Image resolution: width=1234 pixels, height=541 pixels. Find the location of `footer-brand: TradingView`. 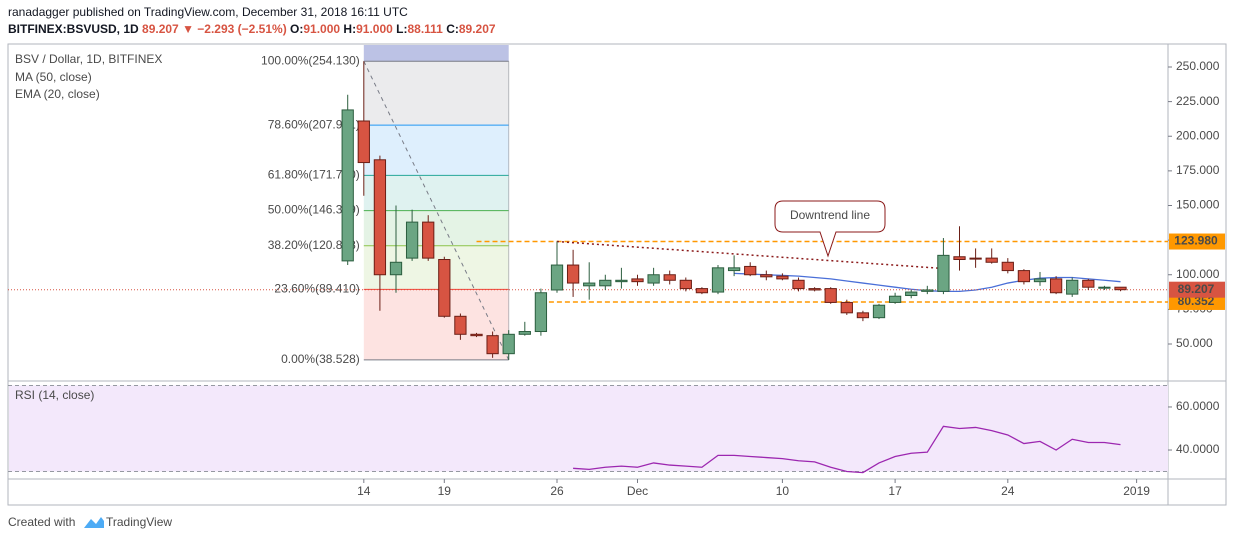

footer-brand: TradingView is located at coordinates (139, 522).